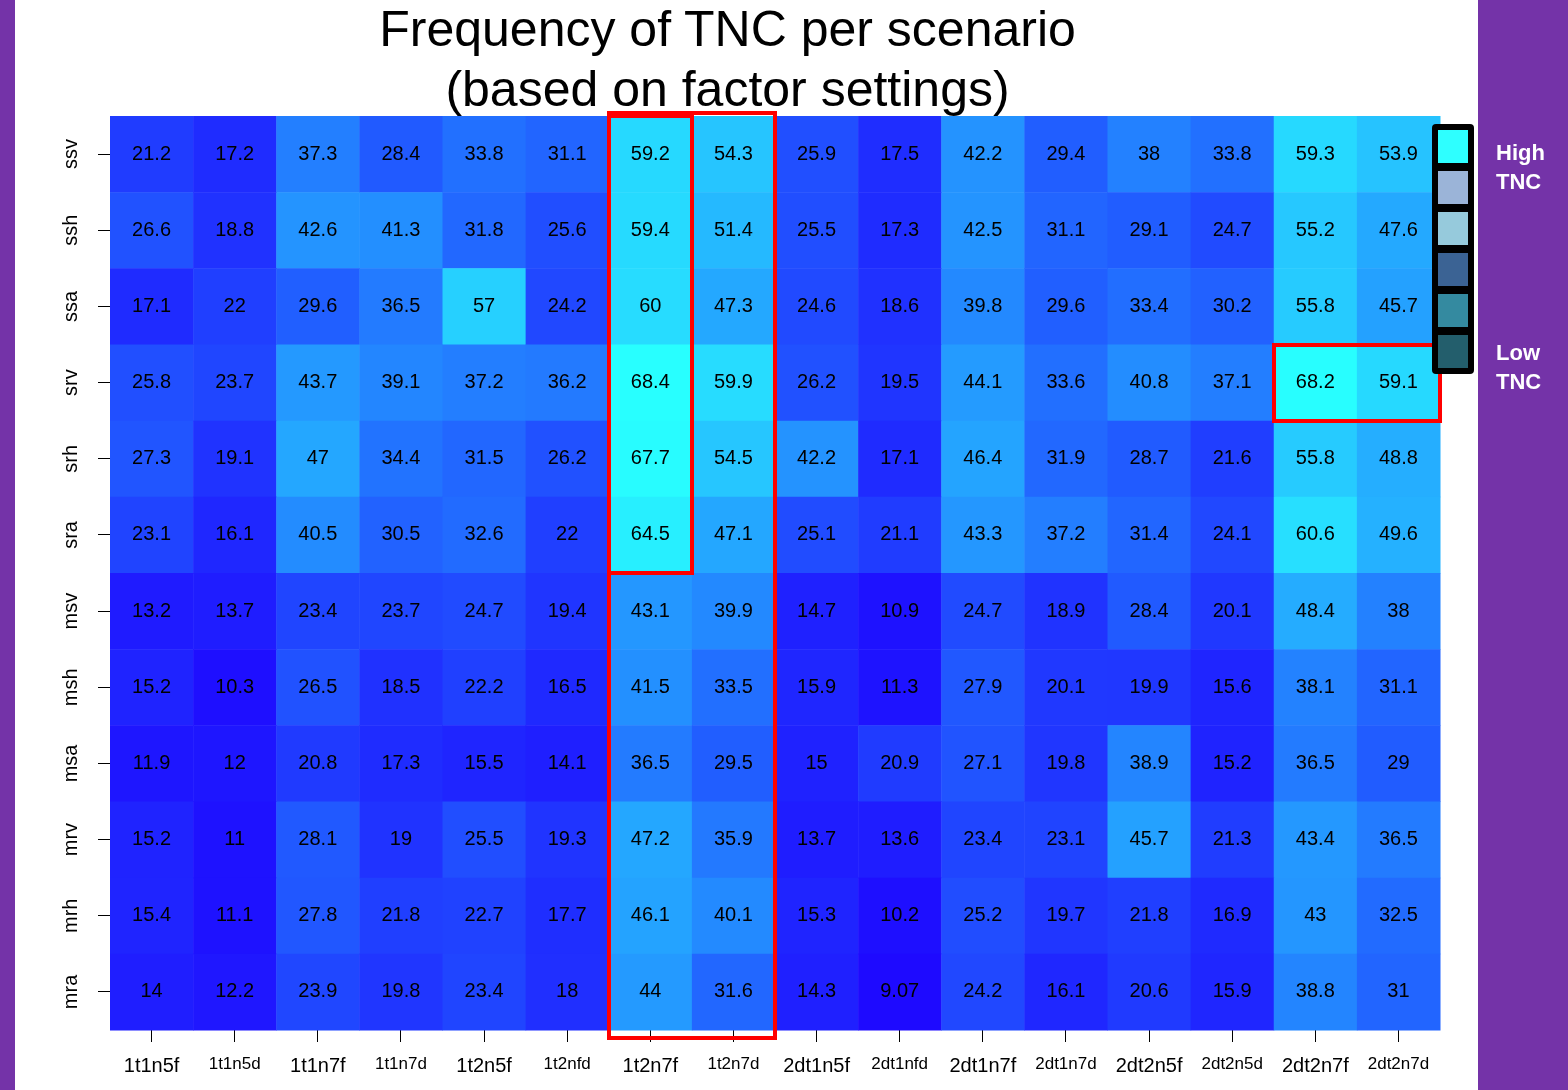 This screenshot has width=1568, height=1090. I want to click on data-label: 46.1, so click(650, 914).